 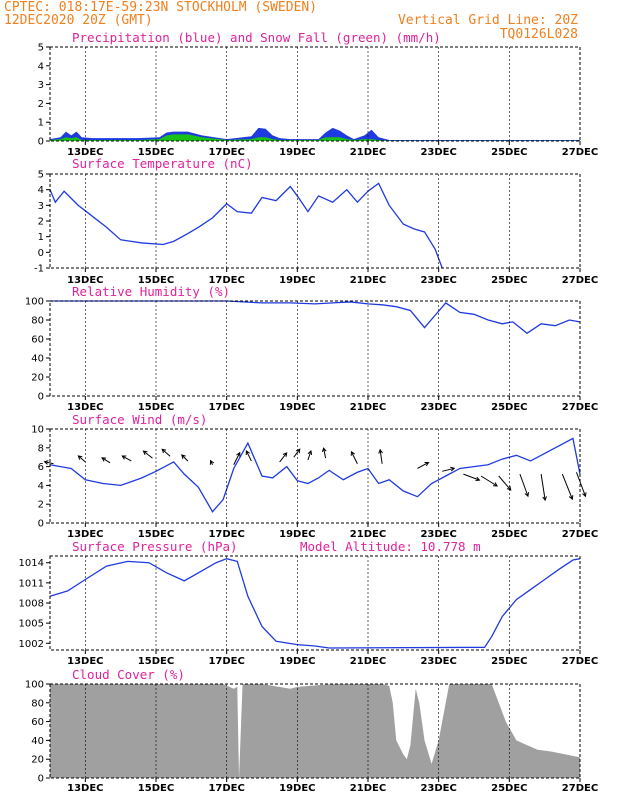 What do you see at coordinates (31, 644) in the screenshot?
I see `y-tick-label: 1002` at bounding box center [31, 644].